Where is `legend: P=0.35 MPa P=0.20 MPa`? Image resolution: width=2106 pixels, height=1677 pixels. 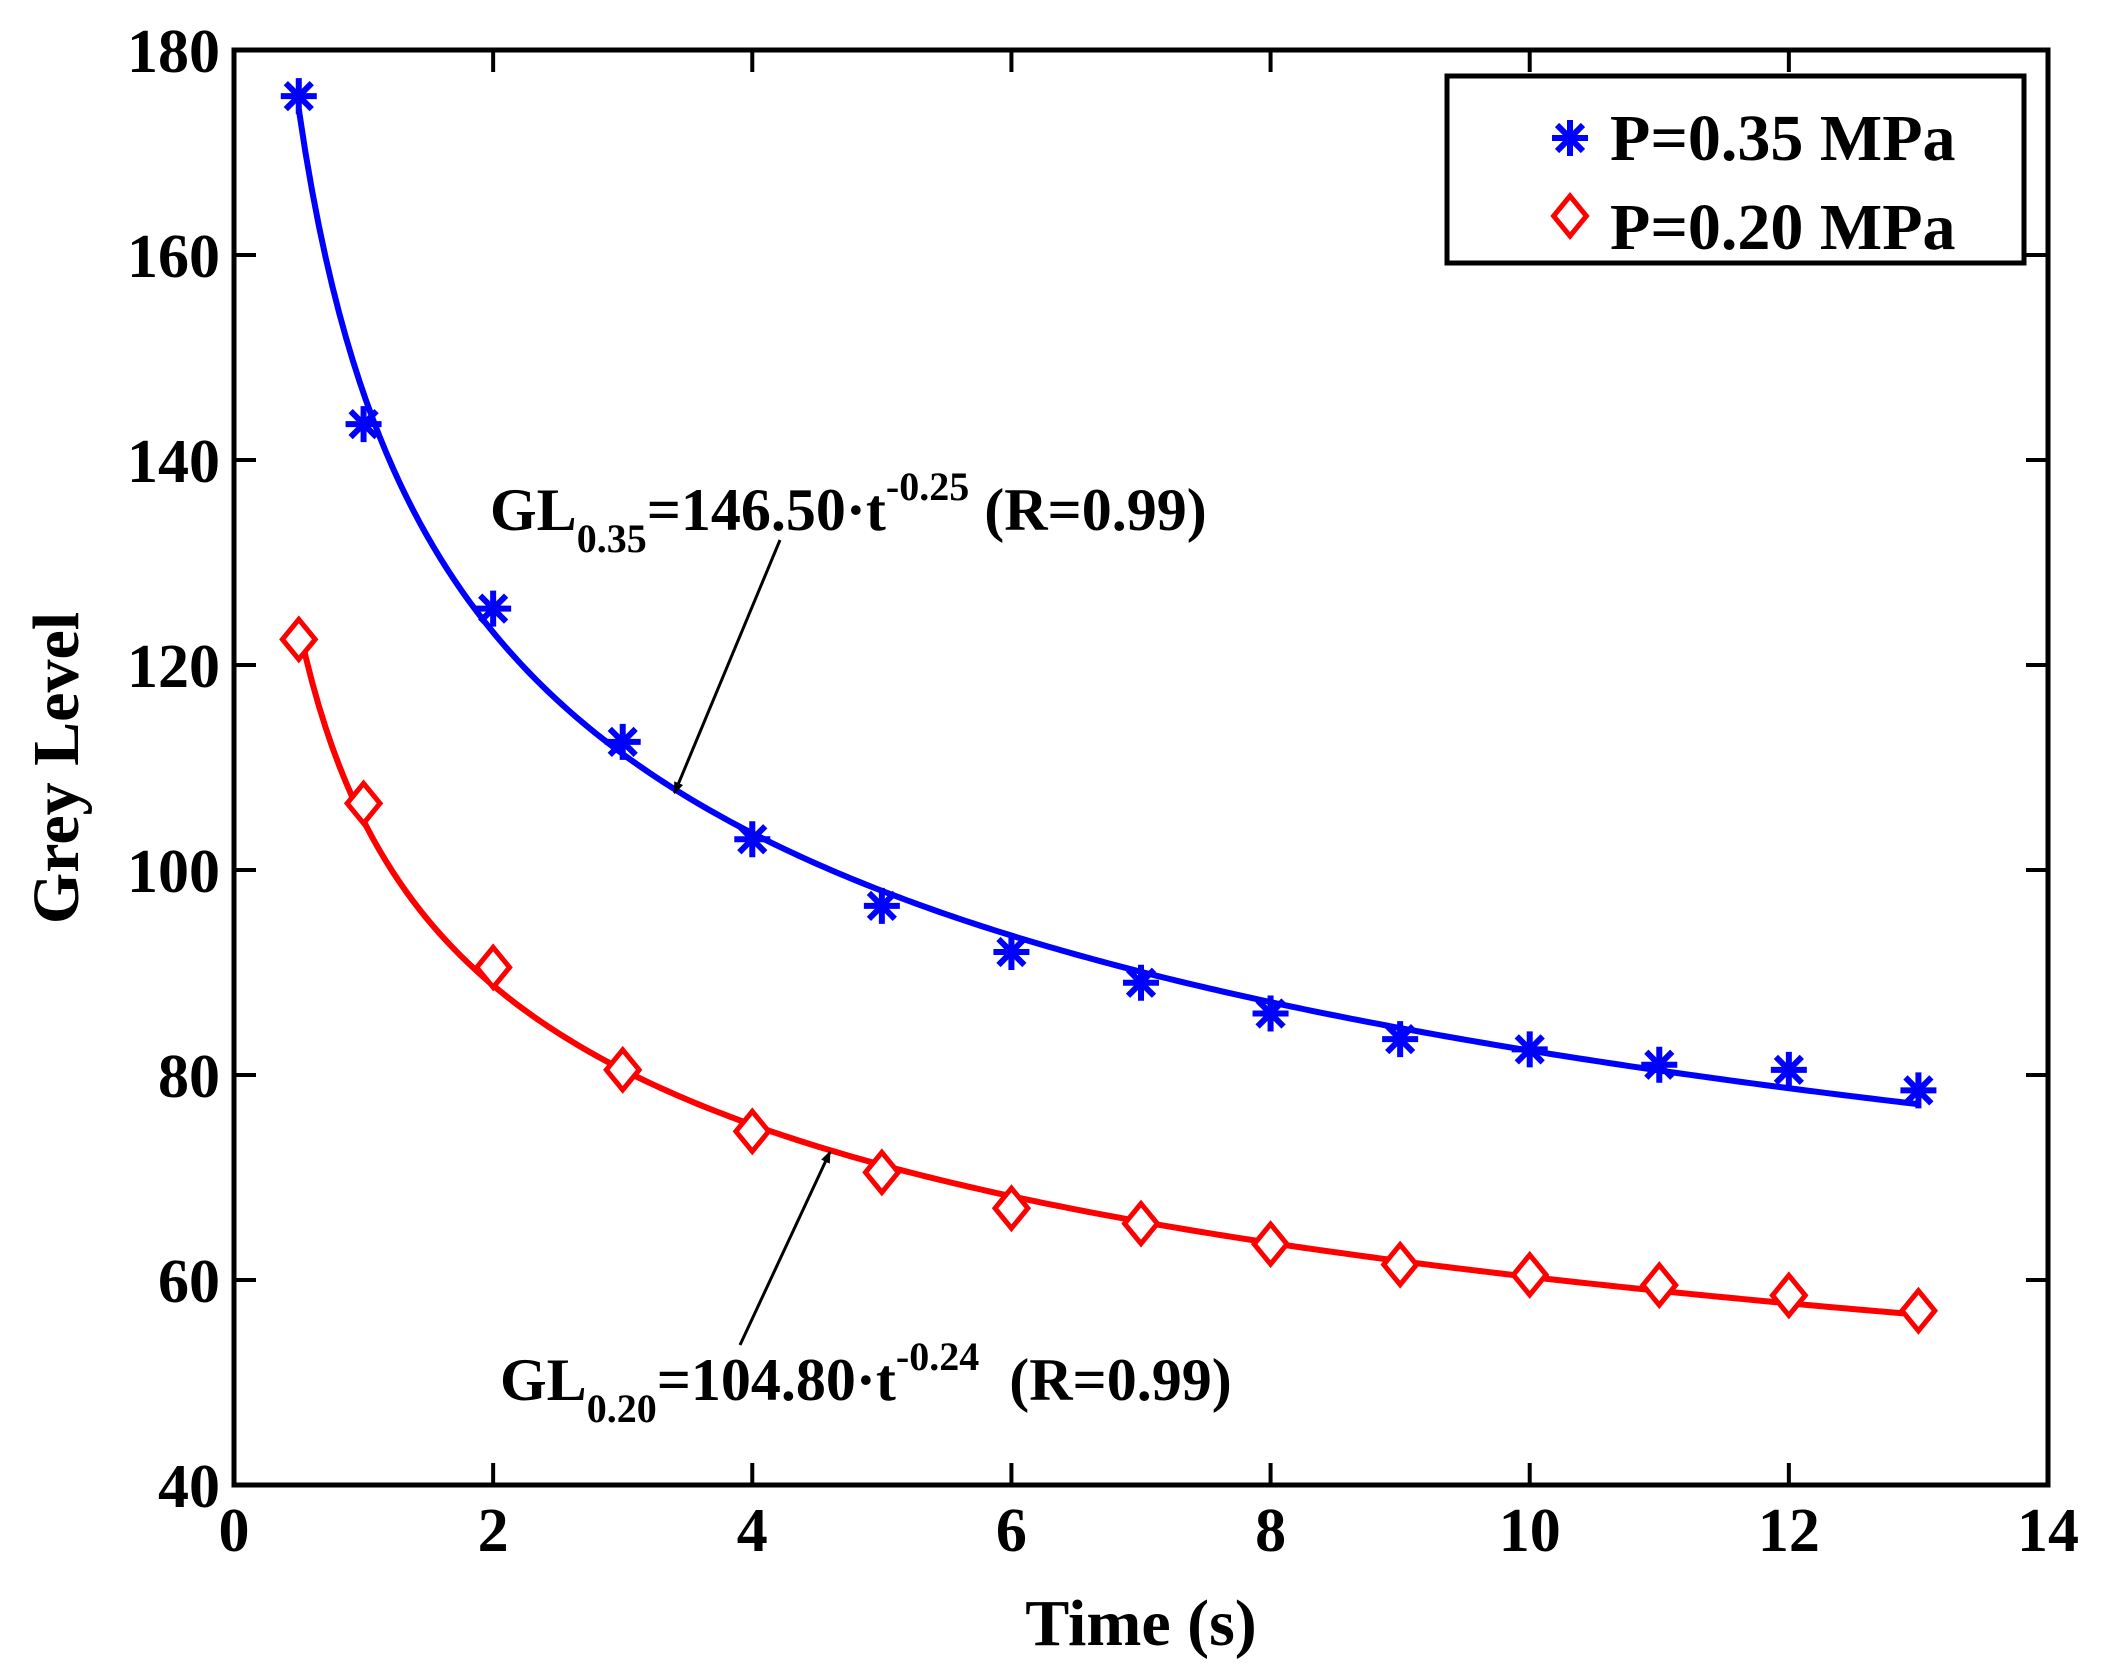 legend: P=0.35 MPa P=0.20 MPa is located at coordinates (1735, 169).